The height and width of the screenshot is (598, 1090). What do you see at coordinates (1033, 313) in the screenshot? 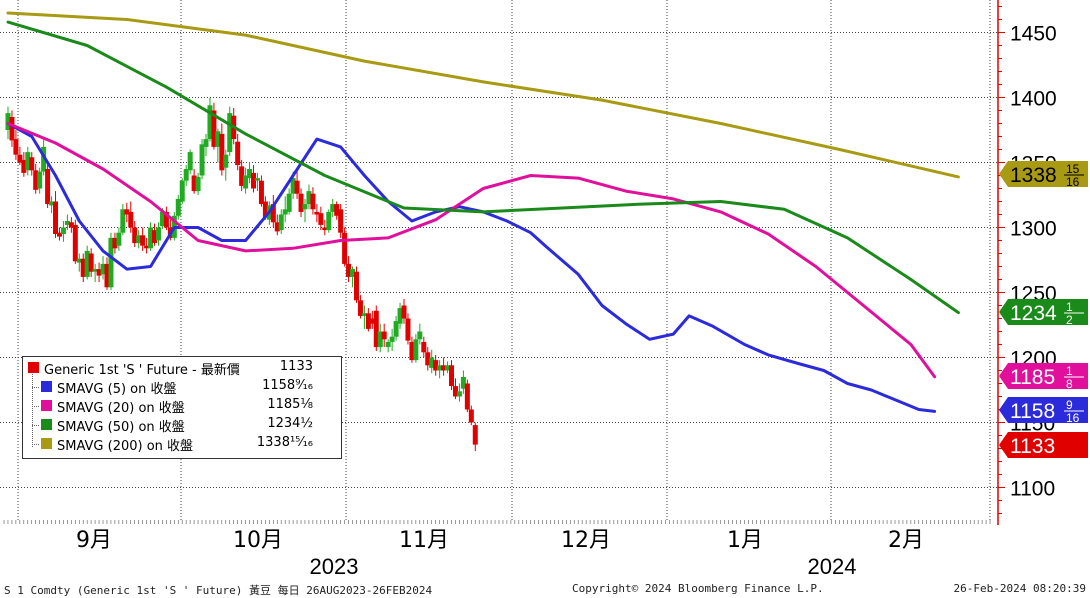
I see `last-value-text: 1234` at bounding box center [1033, 313].